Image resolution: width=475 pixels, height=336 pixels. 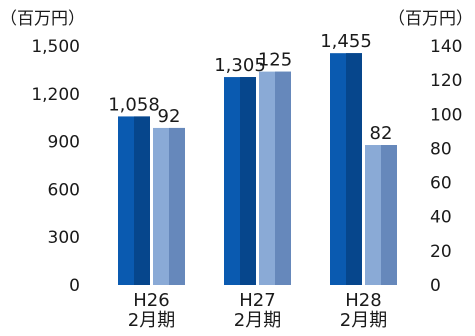 What do you see at coordinates (275, 60) in the screenshot?
I see `bar-value-label: 125` at bounding box center [275, 60].